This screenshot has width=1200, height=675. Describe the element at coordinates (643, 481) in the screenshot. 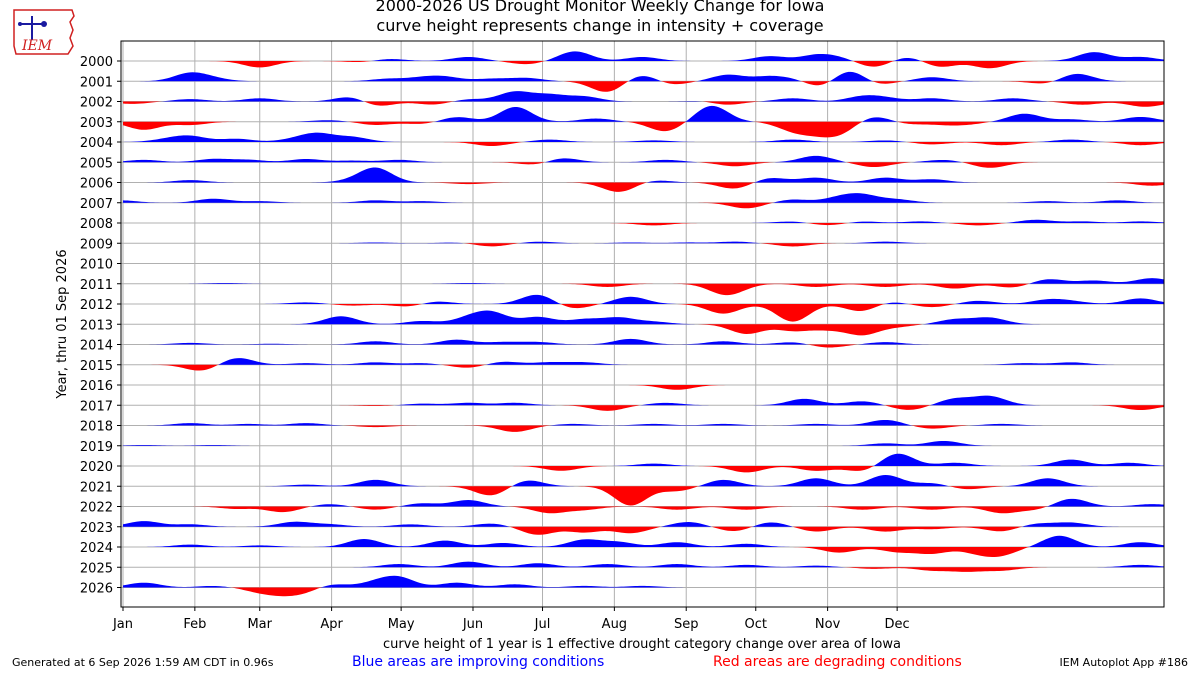

I see `improving-area-2021` at that location.